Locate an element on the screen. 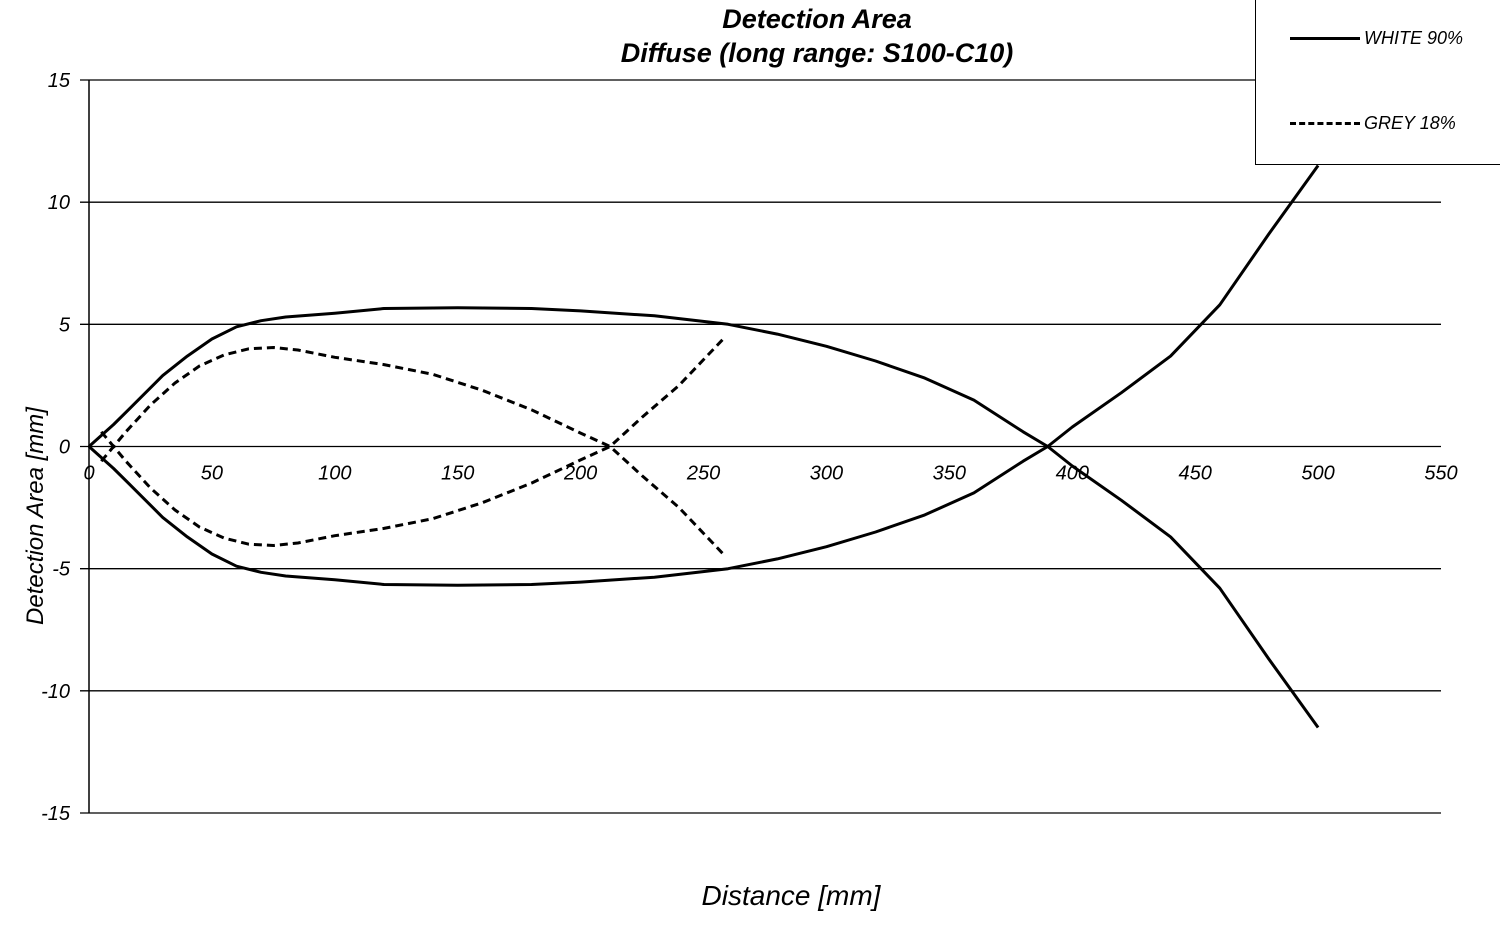 Image resolution: width=1500 pixels, height=929 pixels. y-tick-label: -5 is located at coordinates (61, 570).